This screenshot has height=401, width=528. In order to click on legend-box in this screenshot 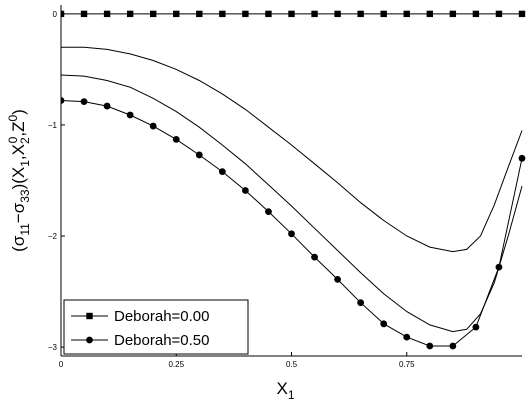, I will do `click(156, 327)`.